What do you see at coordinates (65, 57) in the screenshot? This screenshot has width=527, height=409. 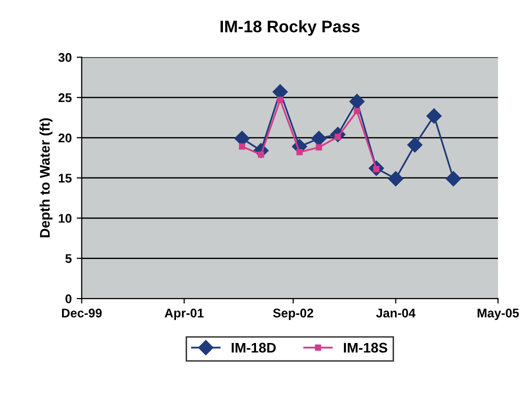 I see `y-tick-label: 30` at bounding box center [65, 57].